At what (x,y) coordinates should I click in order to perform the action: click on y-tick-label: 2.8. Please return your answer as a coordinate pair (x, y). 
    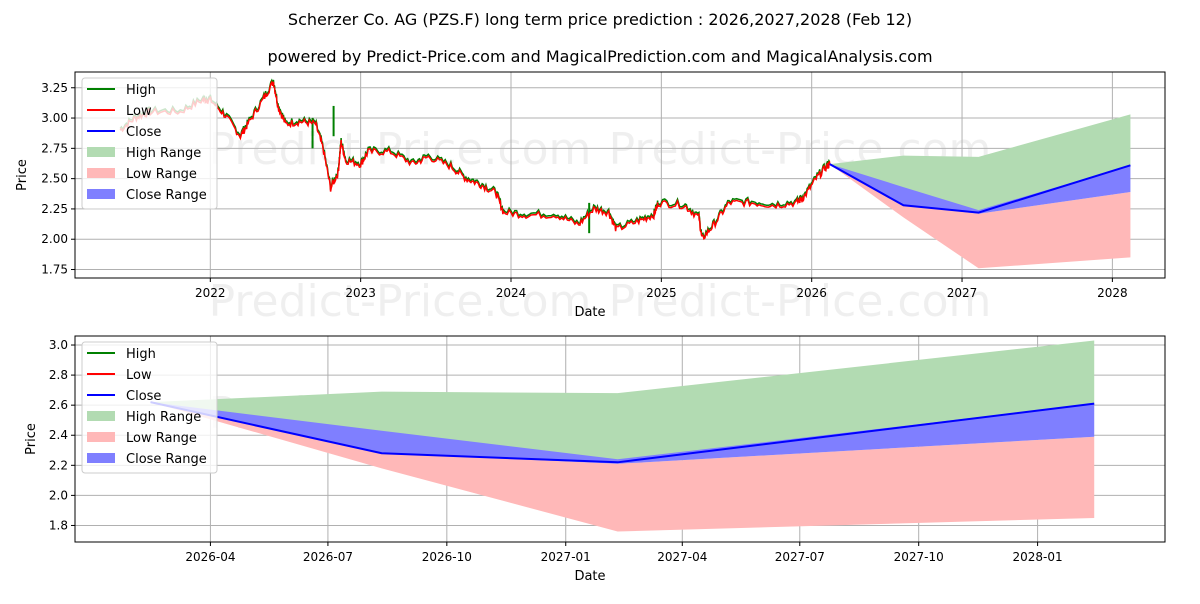
    Looking at the image, I should click on (58, 375).